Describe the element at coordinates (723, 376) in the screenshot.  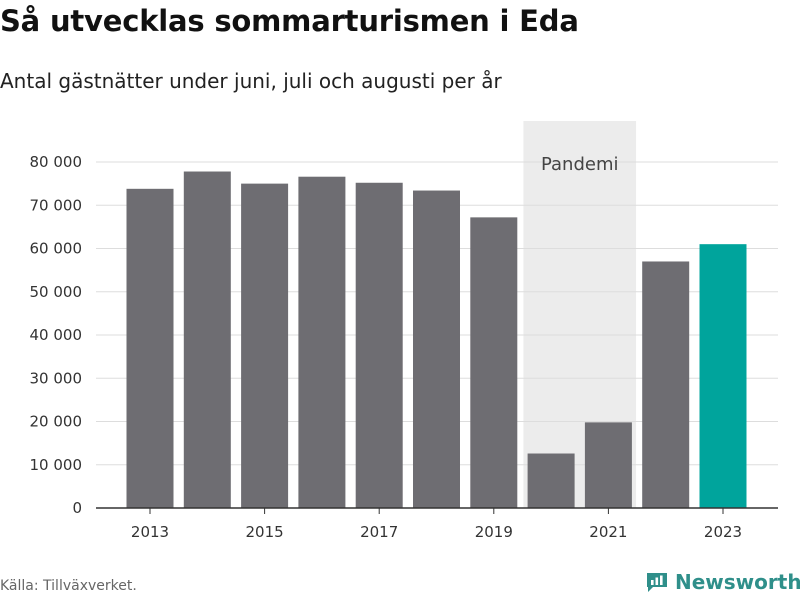
I see `bar-2023` at that location.